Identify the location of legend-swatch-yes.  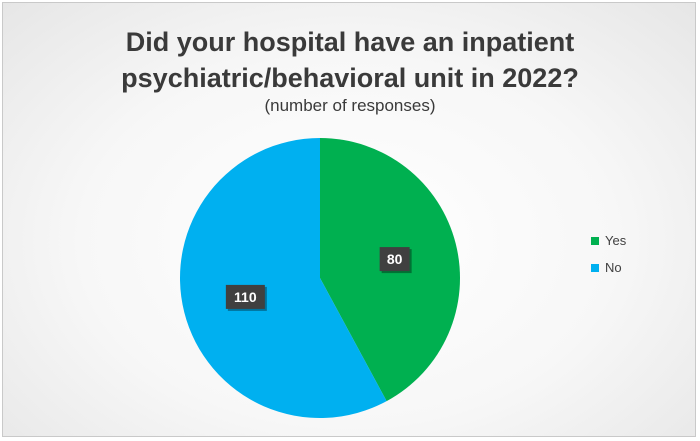
(595, 240).